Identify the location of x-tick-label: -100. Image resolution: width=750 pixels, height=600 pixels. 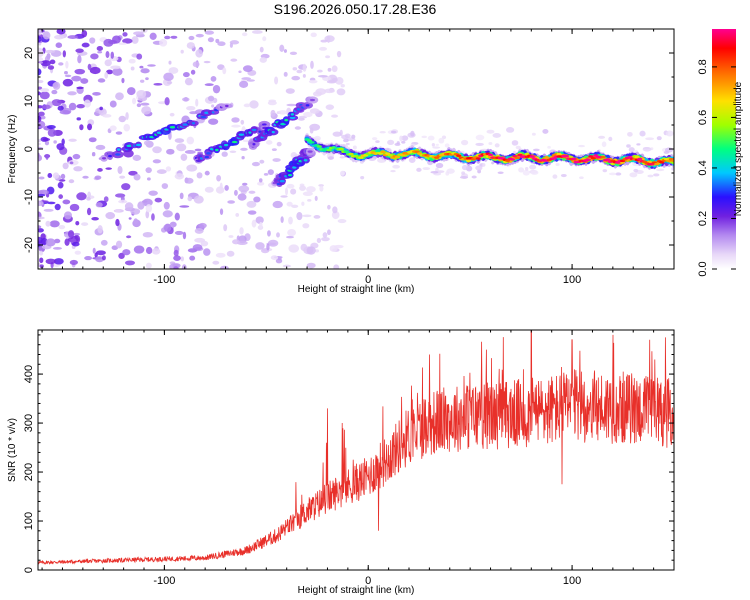
(164, 581).